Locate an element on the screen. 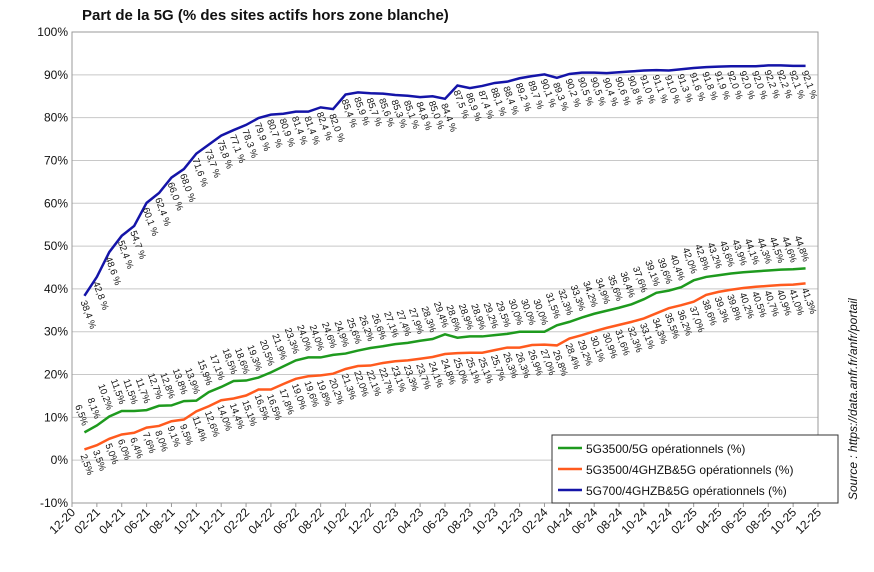 The height and width of the screenshot is (572, 874). x-tick-label: 08-23 is located at coordinates (460, 521).